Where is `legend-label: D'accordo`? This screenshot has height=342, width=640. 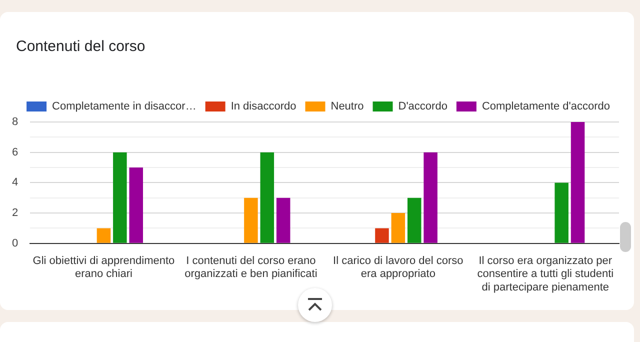
legend-label: D'accordo is located at coordinates (423, 106).